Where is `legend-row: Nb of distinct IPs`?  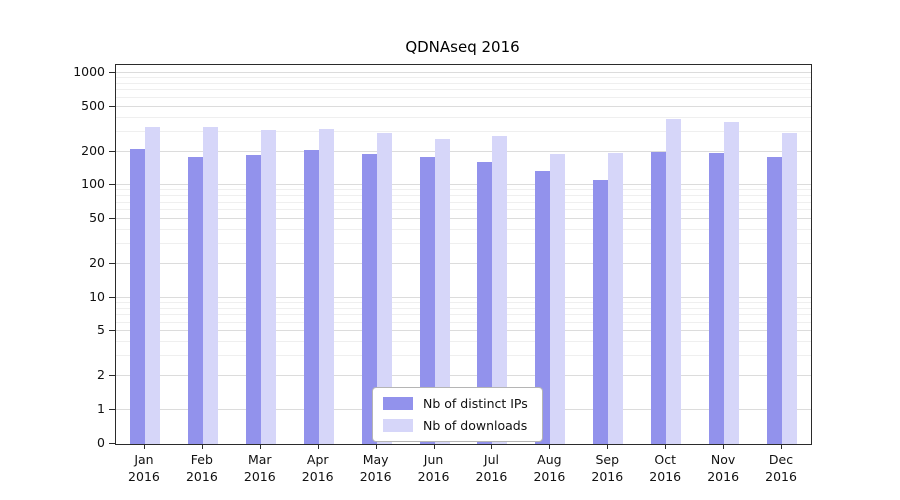
legend-row: Nb of distinct IPs is located at coordinates (455, 403).